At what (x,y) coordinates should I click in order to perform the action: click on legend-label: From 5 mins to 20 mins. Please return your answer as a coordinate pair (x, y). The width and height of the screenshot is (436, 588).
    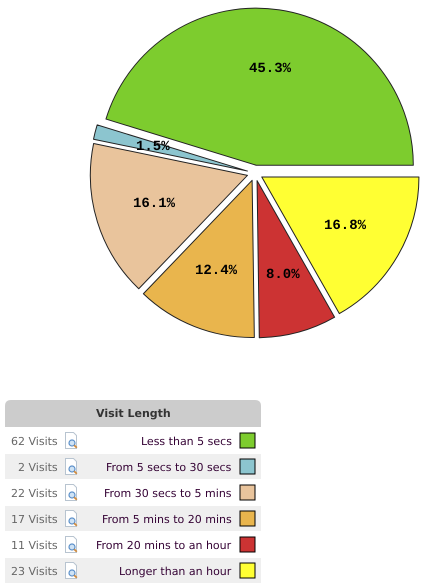
    Looking at the image, I should click on (167, 519).